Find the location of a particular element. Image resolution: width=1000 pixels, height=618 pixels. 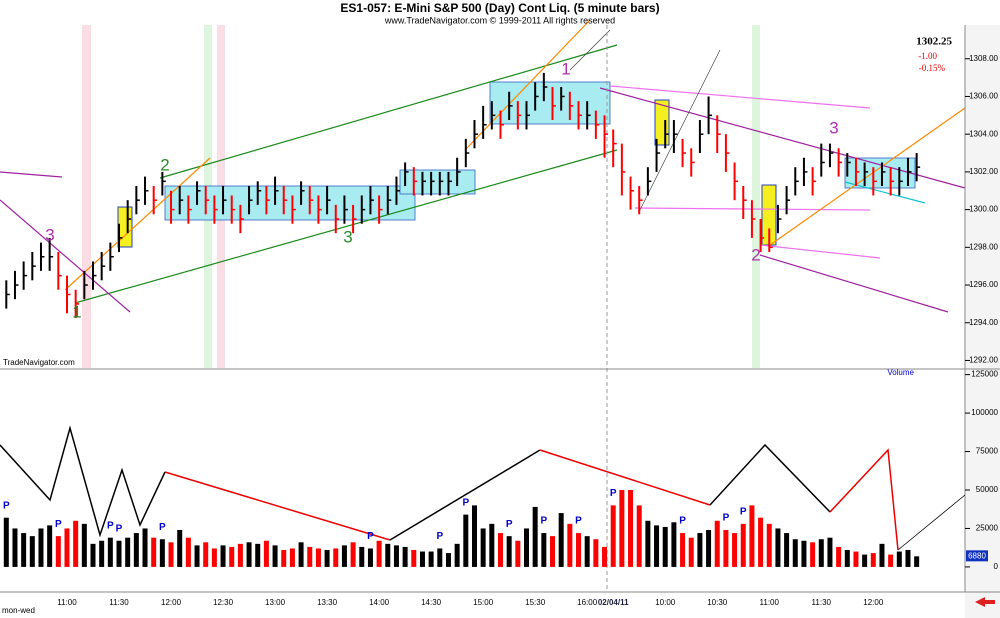

scroll-arrow is located at coordinates (985, 602).